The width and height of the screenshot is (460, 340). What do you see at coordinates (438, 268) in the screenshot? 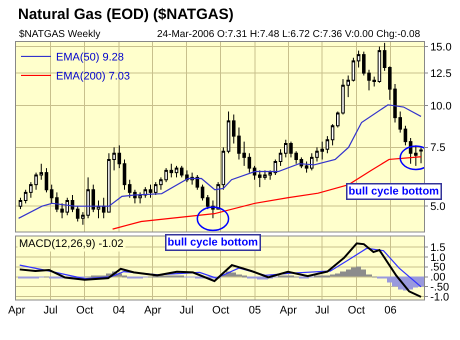
I see `y-tick-label: .50` at bounding box center [438, 268].